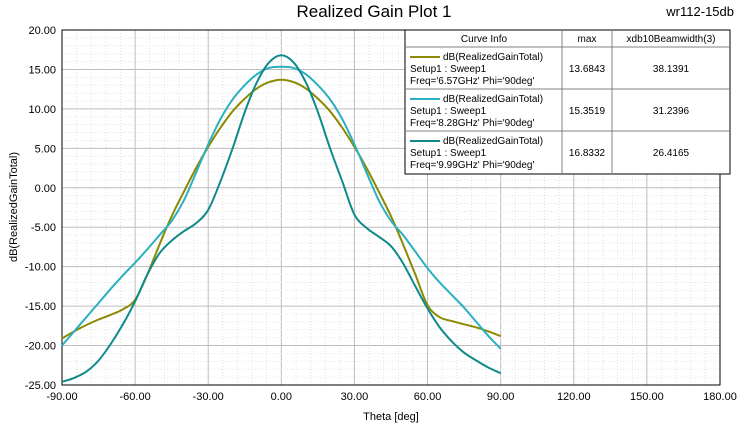 This screenshot has height=427, width=748. Describe the element at coordinates (42, 110) in the screenshot. I see `y-tick-label: 10.00` at that location.